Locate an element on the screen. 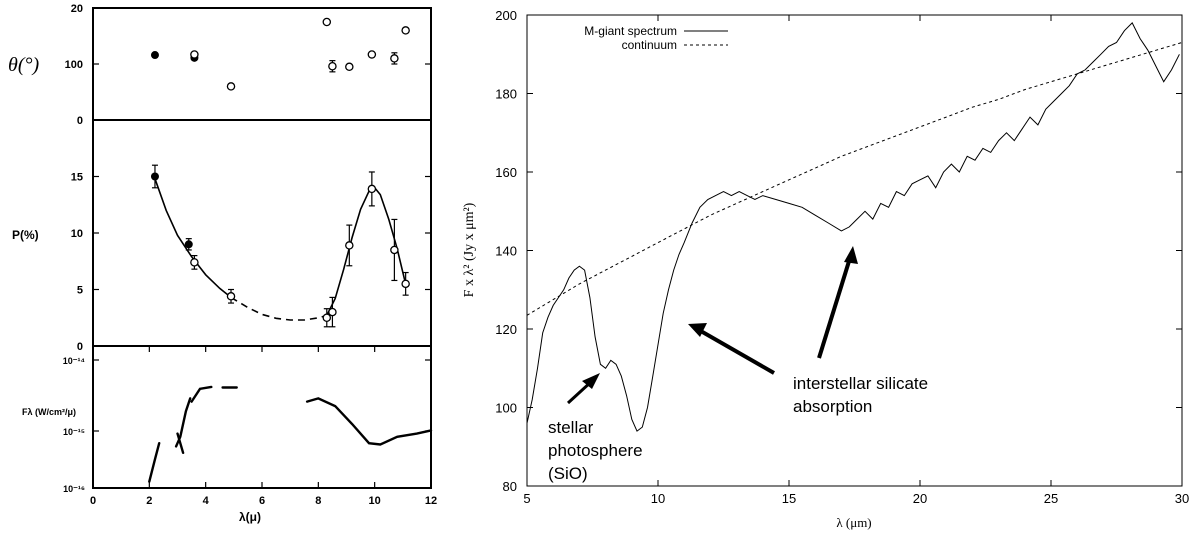 The height and width of the screenshot is (533, 1197). theta-ytick-label-0: 20 is located at coordinates (77, 9).